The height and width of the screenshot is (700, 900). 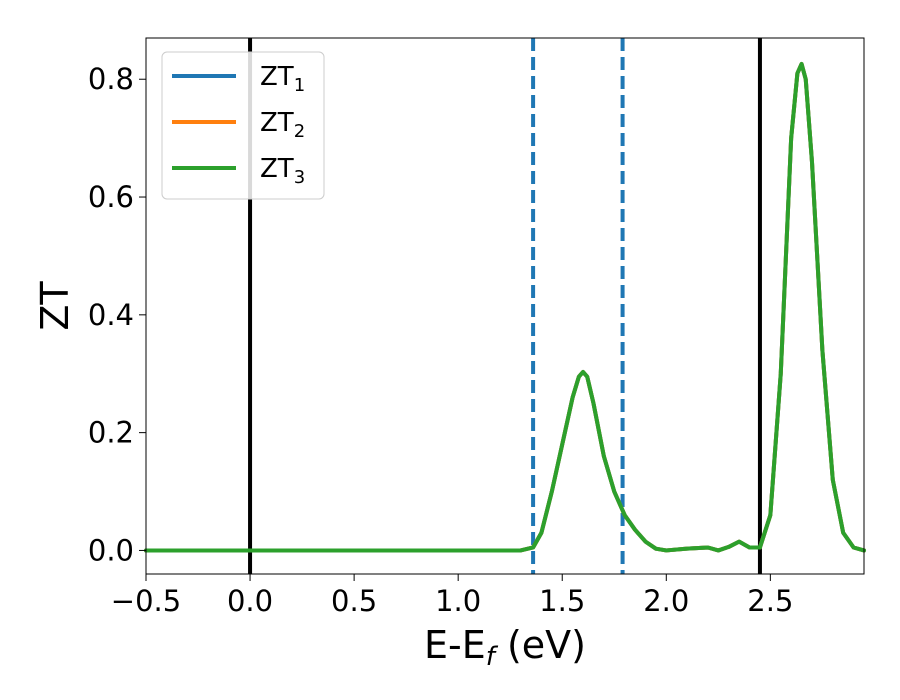 I want to click on legend: ZT1 ZT2 ZT3, so click(x=243, y=125).